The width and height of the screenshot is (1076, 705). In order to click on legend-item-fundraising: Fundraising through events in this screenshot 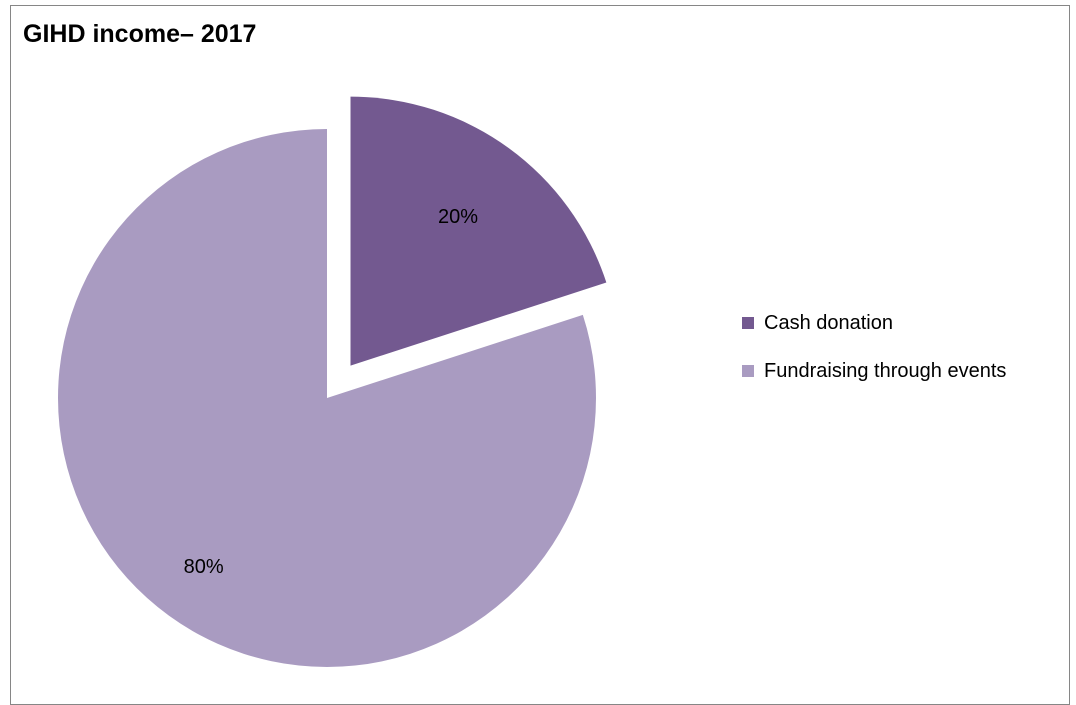, I will do `click(874, 371)`.